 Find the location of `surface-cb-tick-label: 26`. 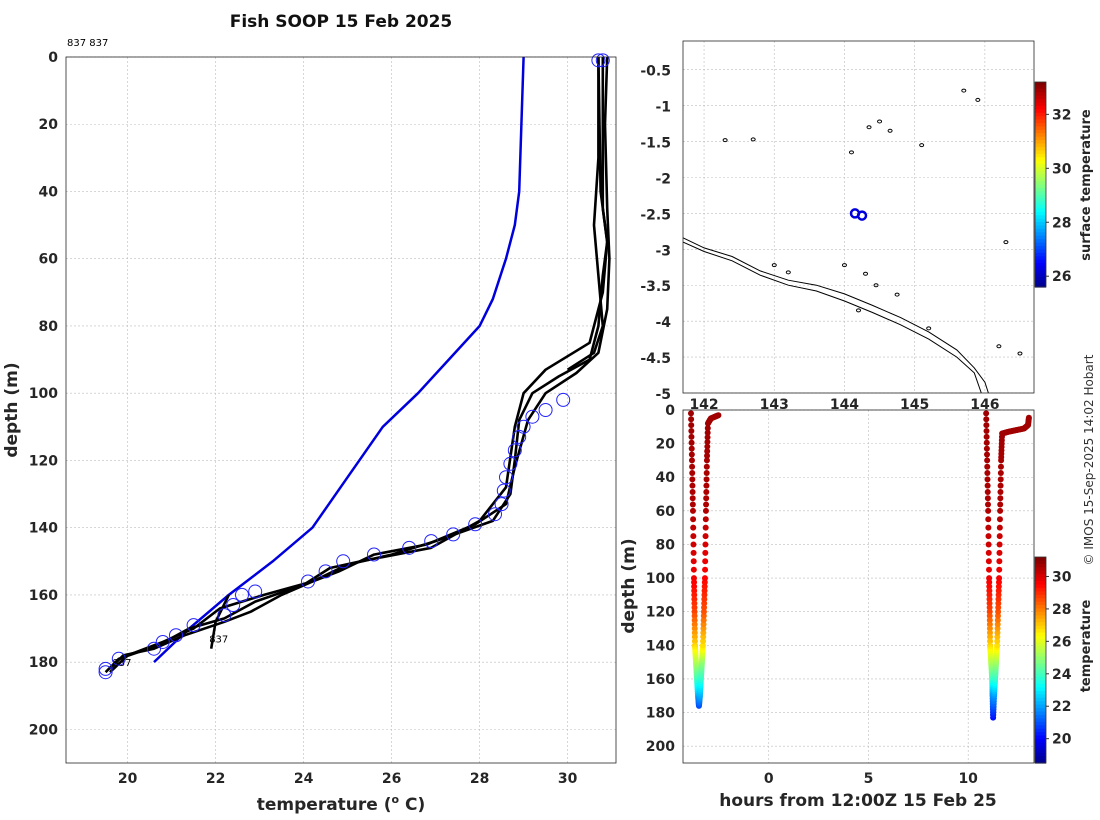

surface-cb-tick-label: 26 is located at coordinates (1061, 277).